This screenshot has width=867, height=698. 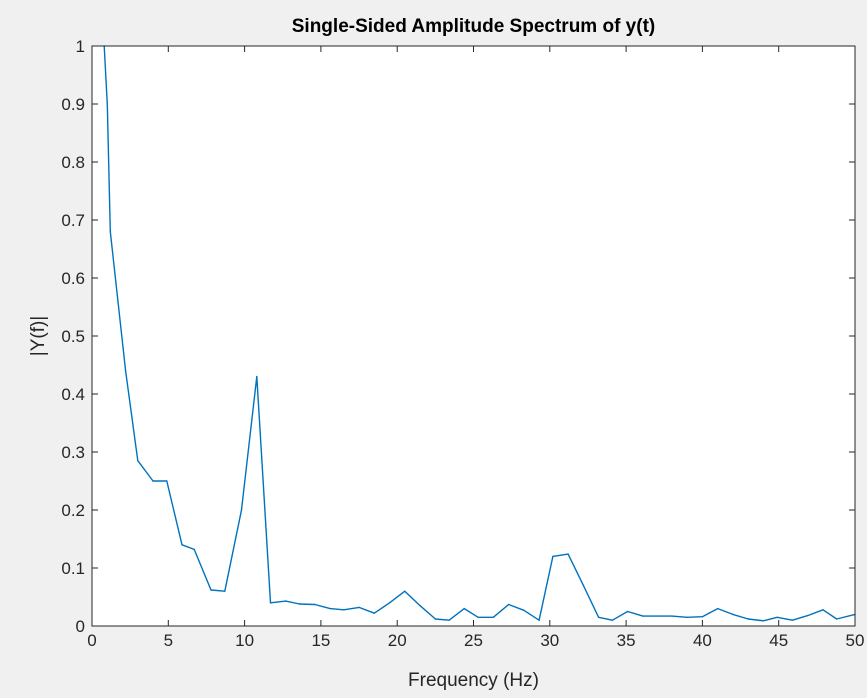 I want to click on y-tick-label: 0.1, so click(x=73, y=568).